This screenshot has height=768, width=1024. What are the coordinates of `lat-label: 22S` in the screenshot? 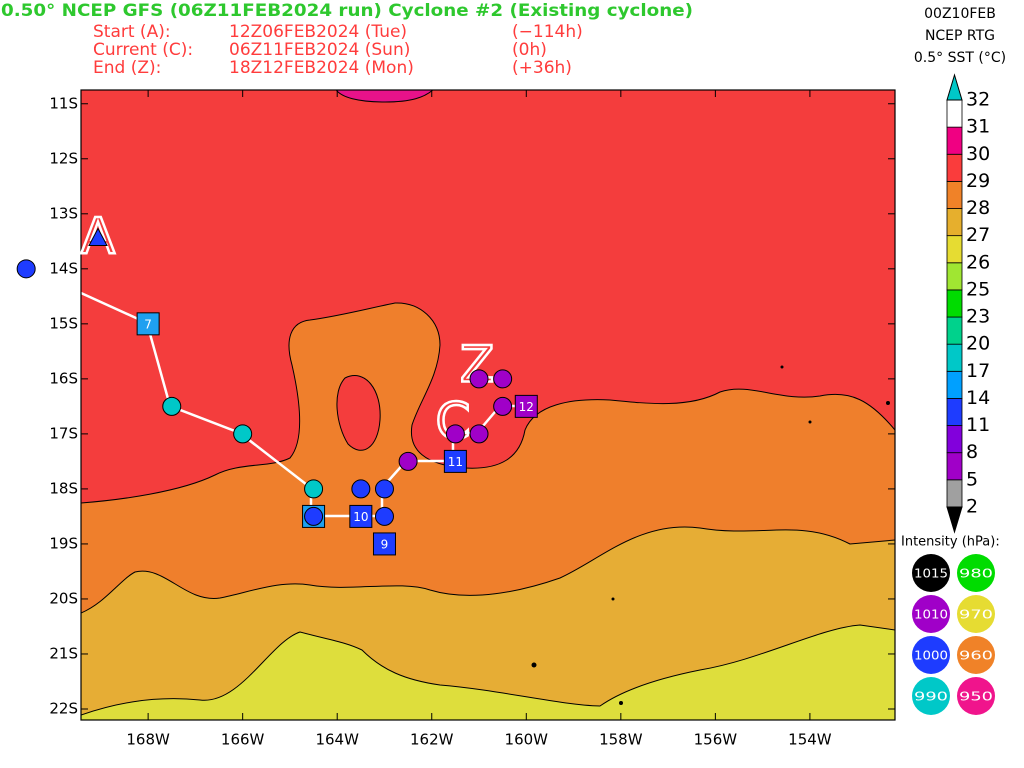 It's located at (63, 708).